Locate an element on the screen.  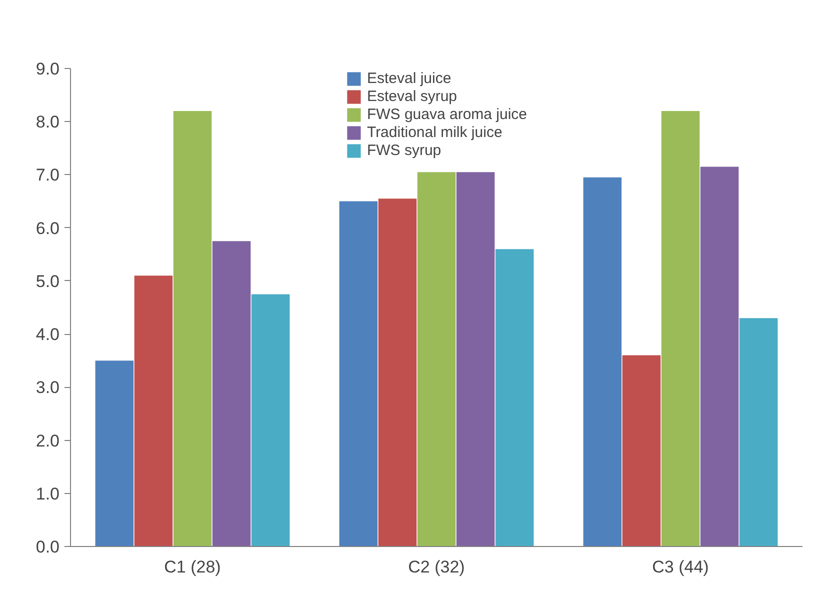
legend-label: Esteval syrup is located at coordinates (412, 96).